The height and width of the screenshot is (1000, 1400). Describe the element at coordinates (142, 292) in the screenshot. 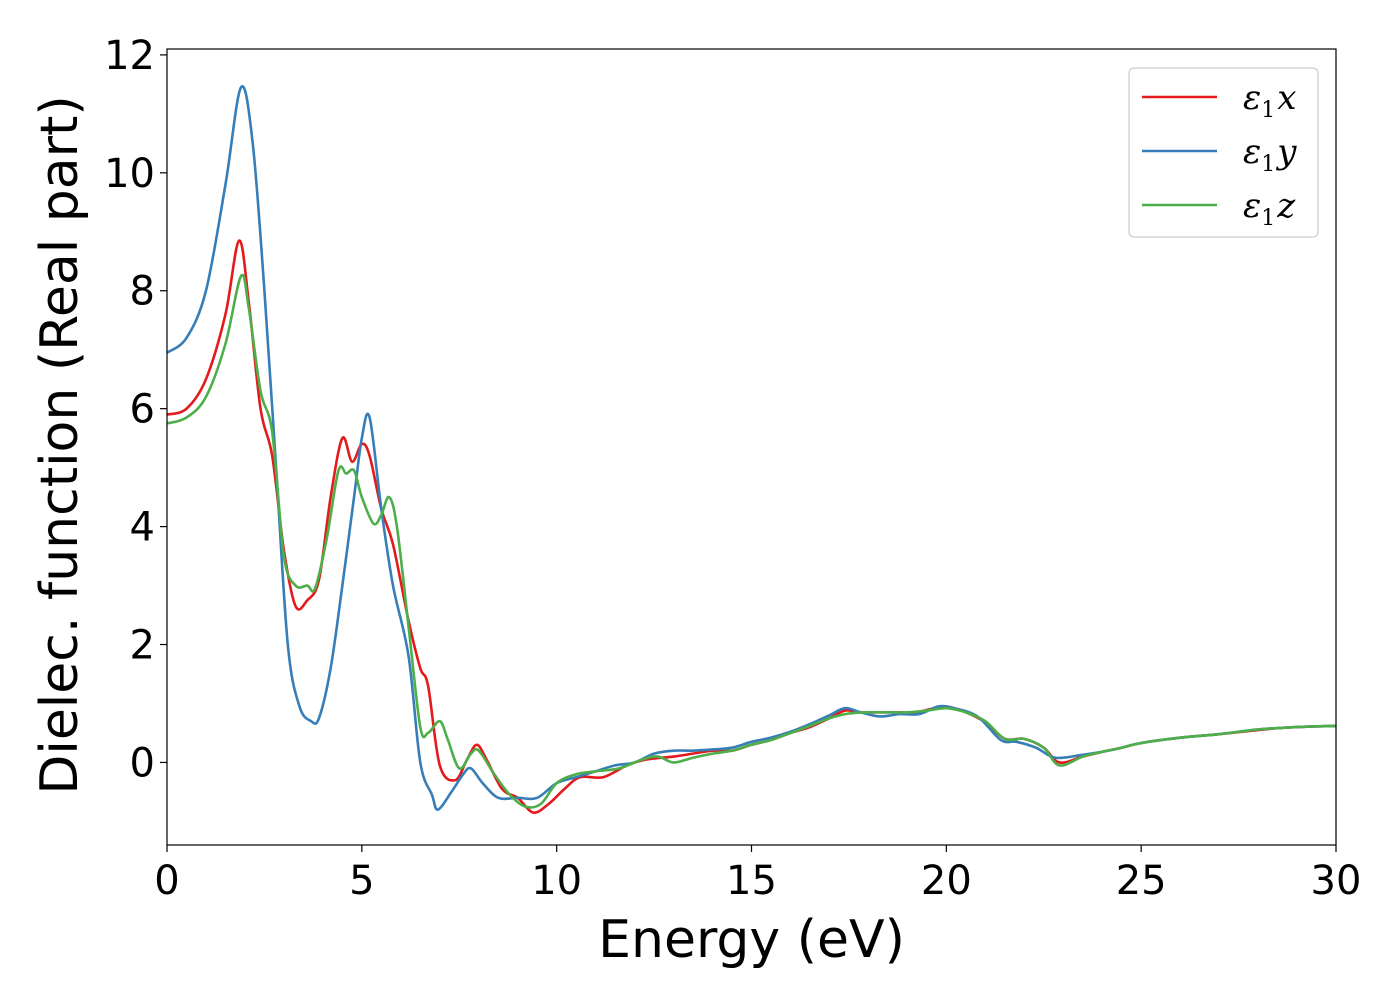

I see `y-tick-label: 8` at that location.